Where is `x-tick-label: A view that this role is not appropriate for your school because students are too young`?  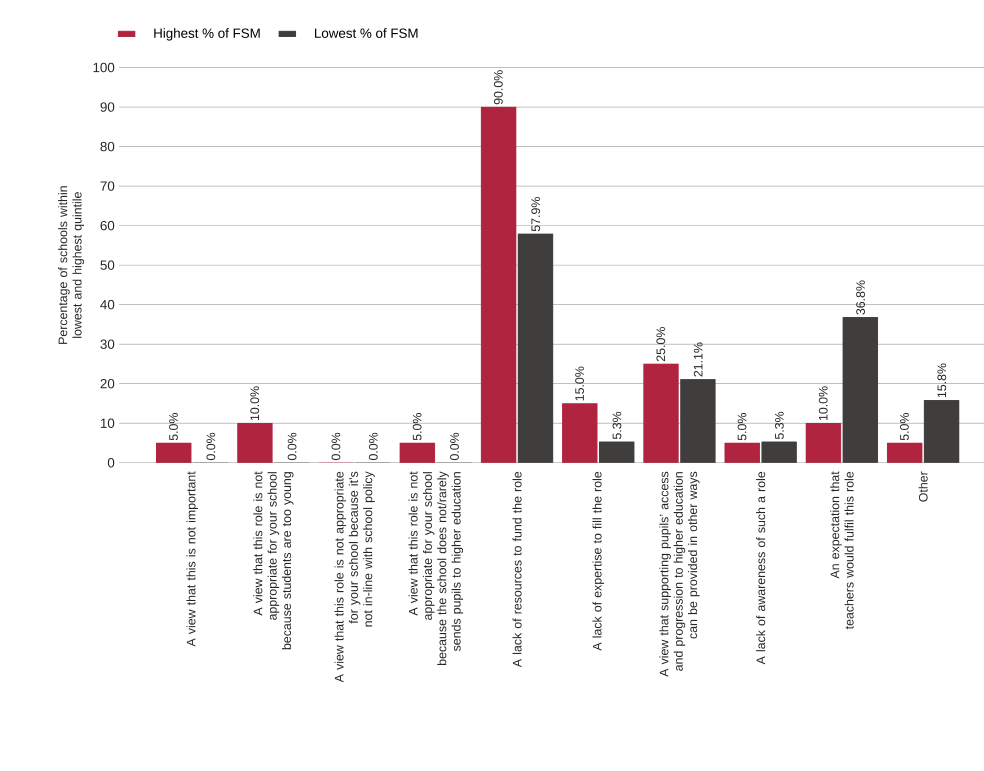
x-tick-label: A view that this role is not appropriate for your school because students are too young is located at coordinates (273, 561).